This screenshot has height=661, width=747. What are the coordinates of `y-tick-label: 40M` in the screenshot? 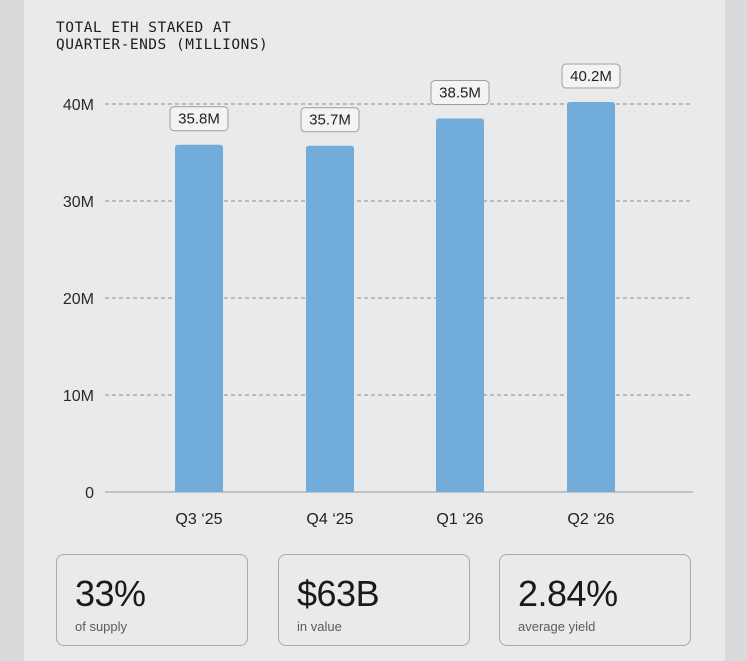 It's located at (78, 105).